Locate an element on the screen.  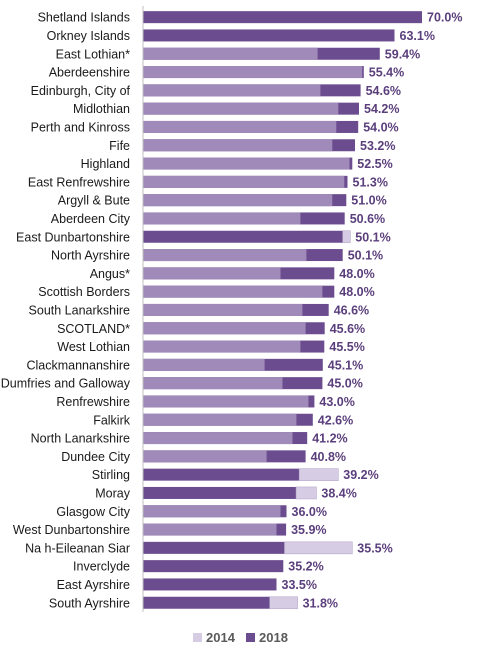
value-label-east-ayrshire: 33.5% is located at coordinates (299, 585).